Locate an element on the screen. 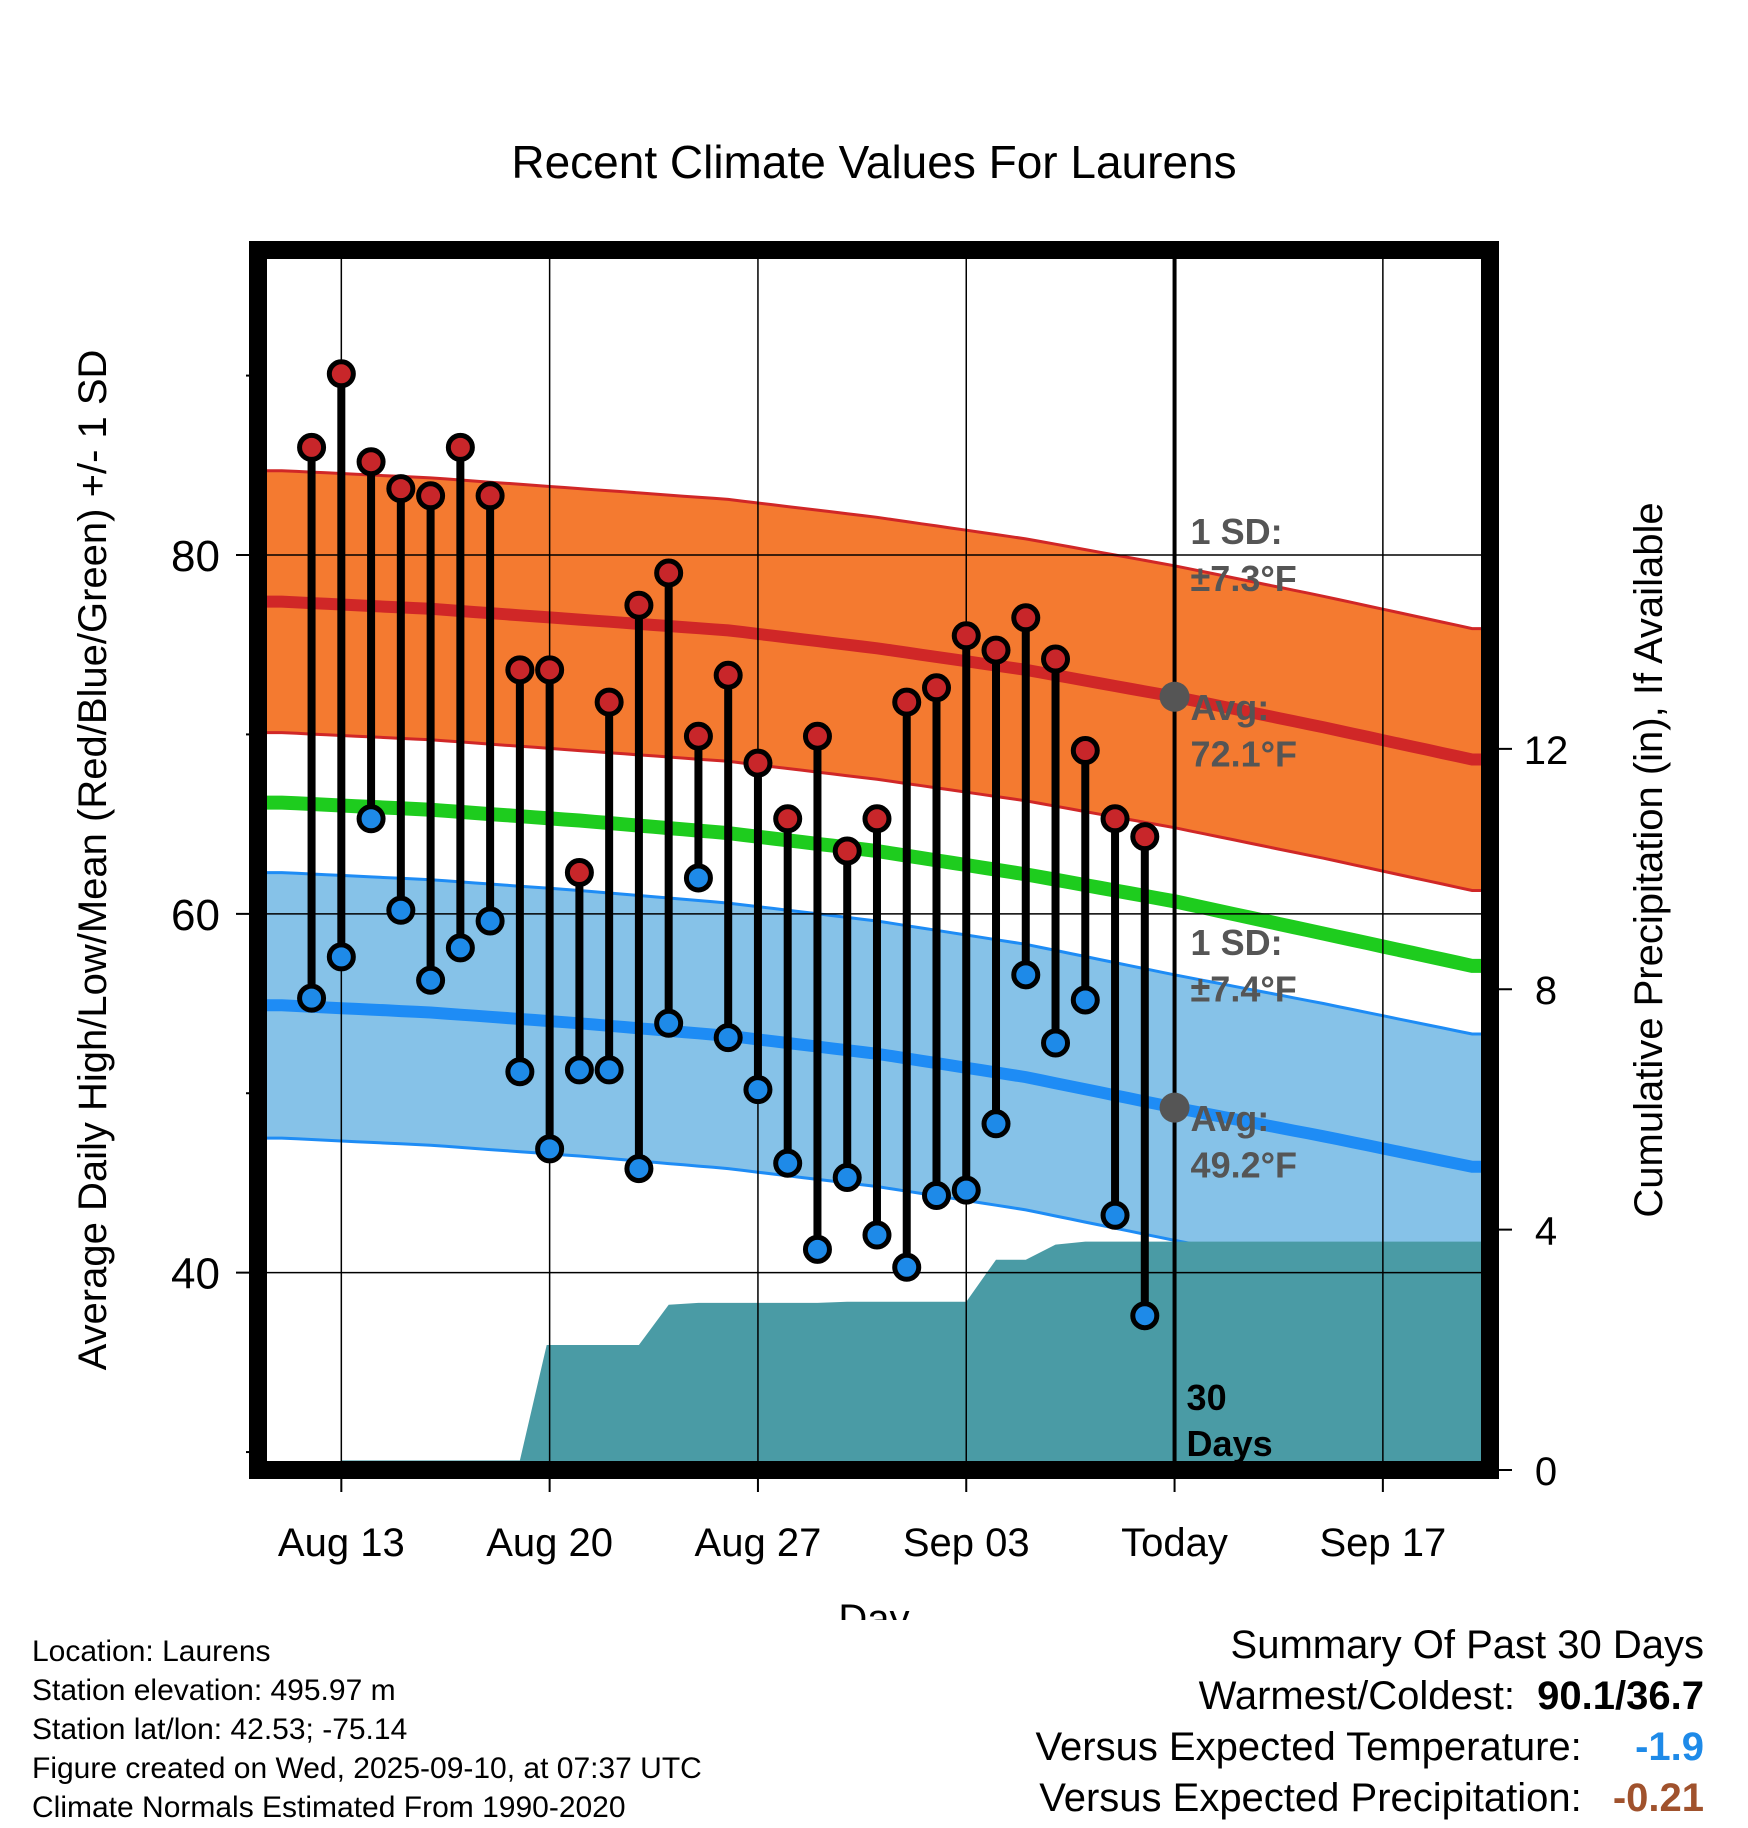 This screenshot has height=1828, width=1748. y2-tick-label: 8 is located at coordinates (1546, 991).